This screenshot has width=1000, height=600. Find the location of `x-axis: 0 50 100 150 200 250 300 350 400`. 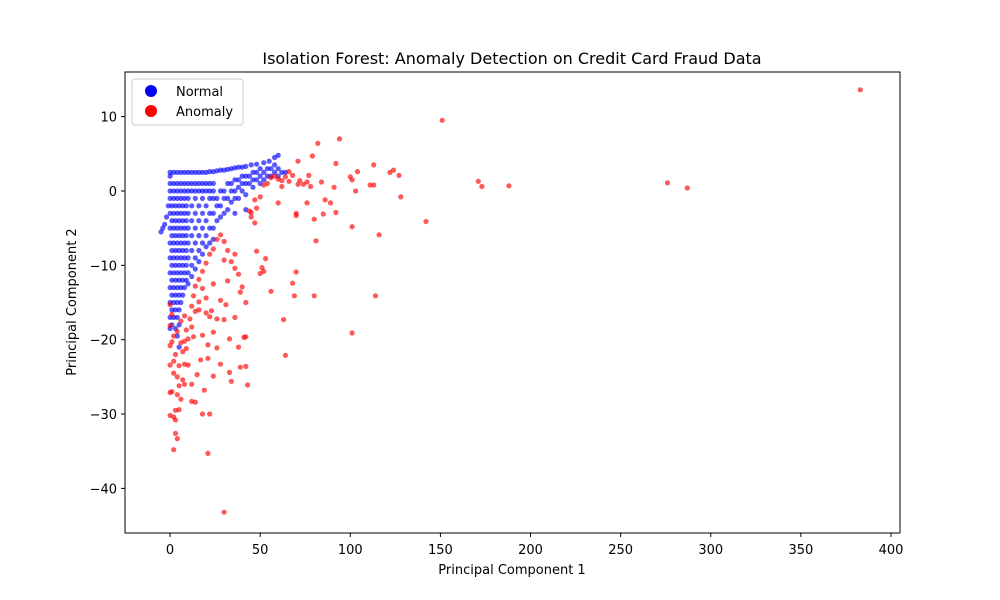

x-axis: 0 50 100 150 200 250 300 350 400 is located at coordinates (534, 545).